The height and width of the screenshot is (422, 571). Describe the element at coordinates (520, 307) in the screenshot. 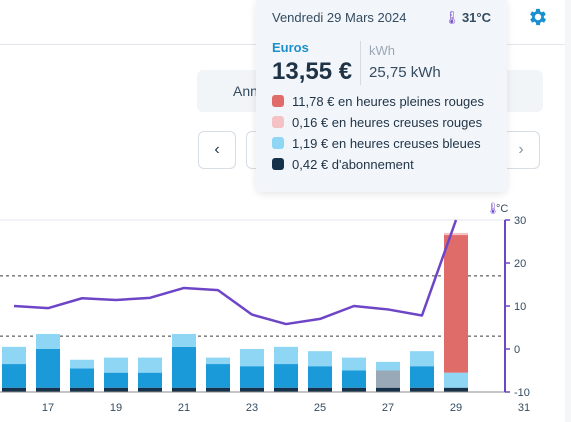

I see `temperature-tick-label: 10` at that location.